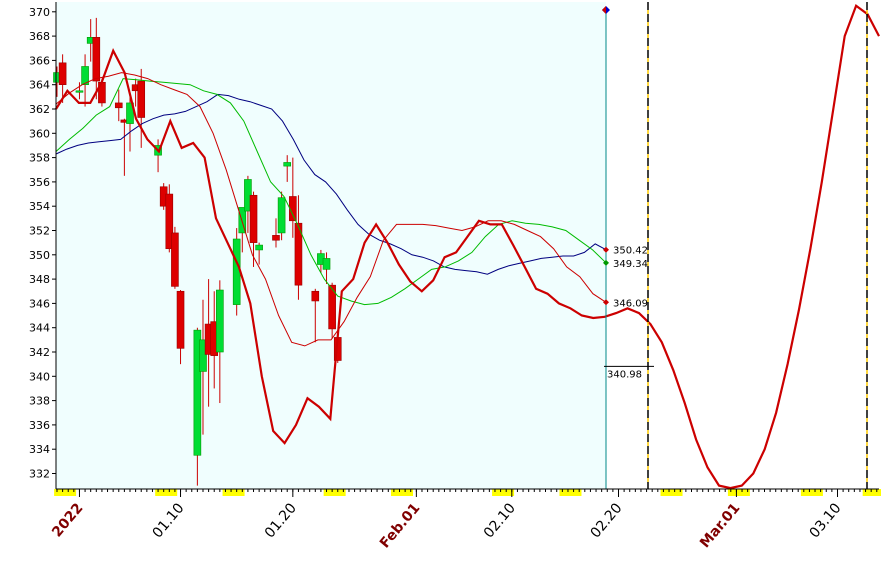 The height and width of the screenshot is (568, 881). I want to click on y-tick-label: 338, so click(39, 401).